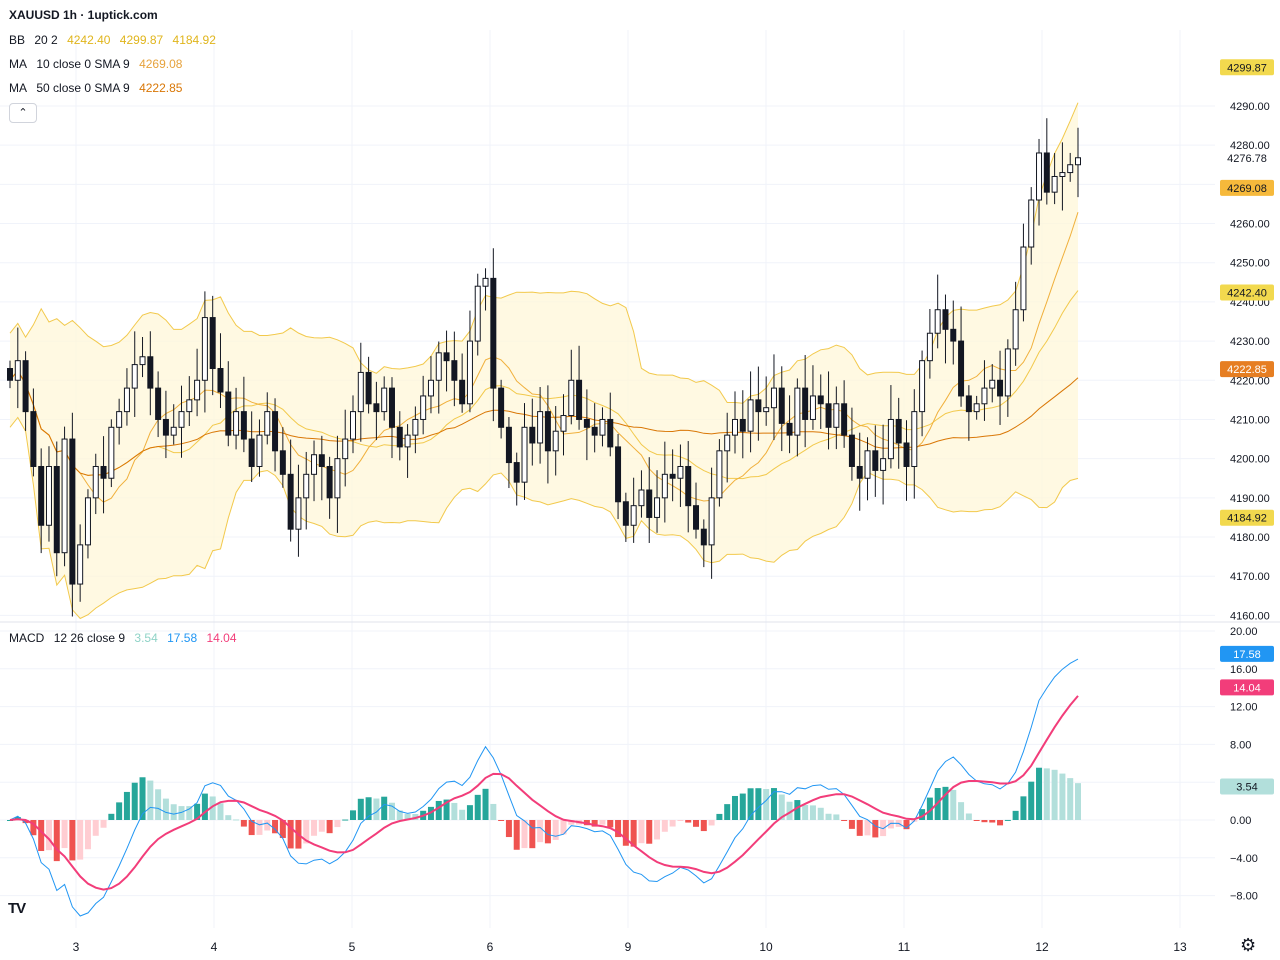 This screenshot has width=1280, height=960. What do you see at coordinates (126, 638) in the screenshot?
I see `macd-legend: MACD 12 26 close 9 3.54 17.58 14.04` at bounding box center [126, 638].